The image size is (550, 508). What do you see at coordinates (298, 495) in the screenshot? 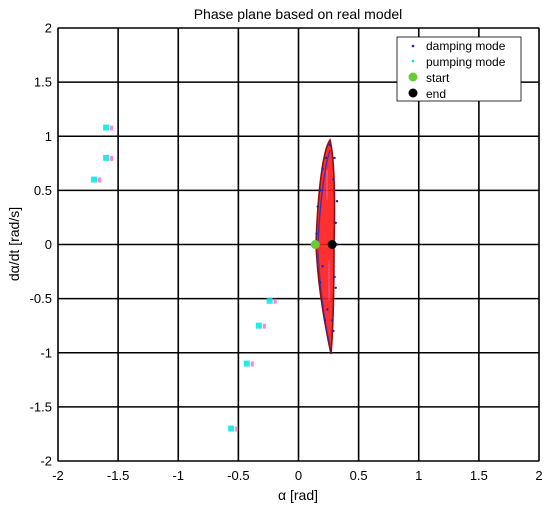
I see `x-axis-label: α [rad]` at bounding box center [298, 495].